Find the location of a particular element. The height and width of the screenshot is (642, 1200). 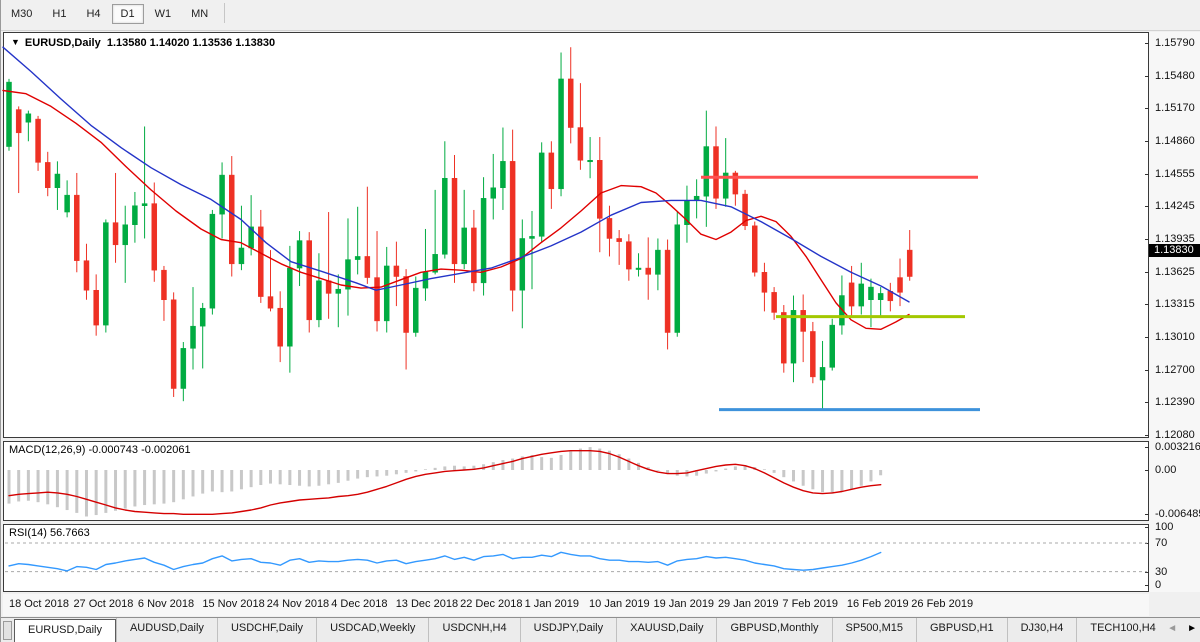

date-axis-label: 15 Nov 2018 is located at coordinates (233, 604).